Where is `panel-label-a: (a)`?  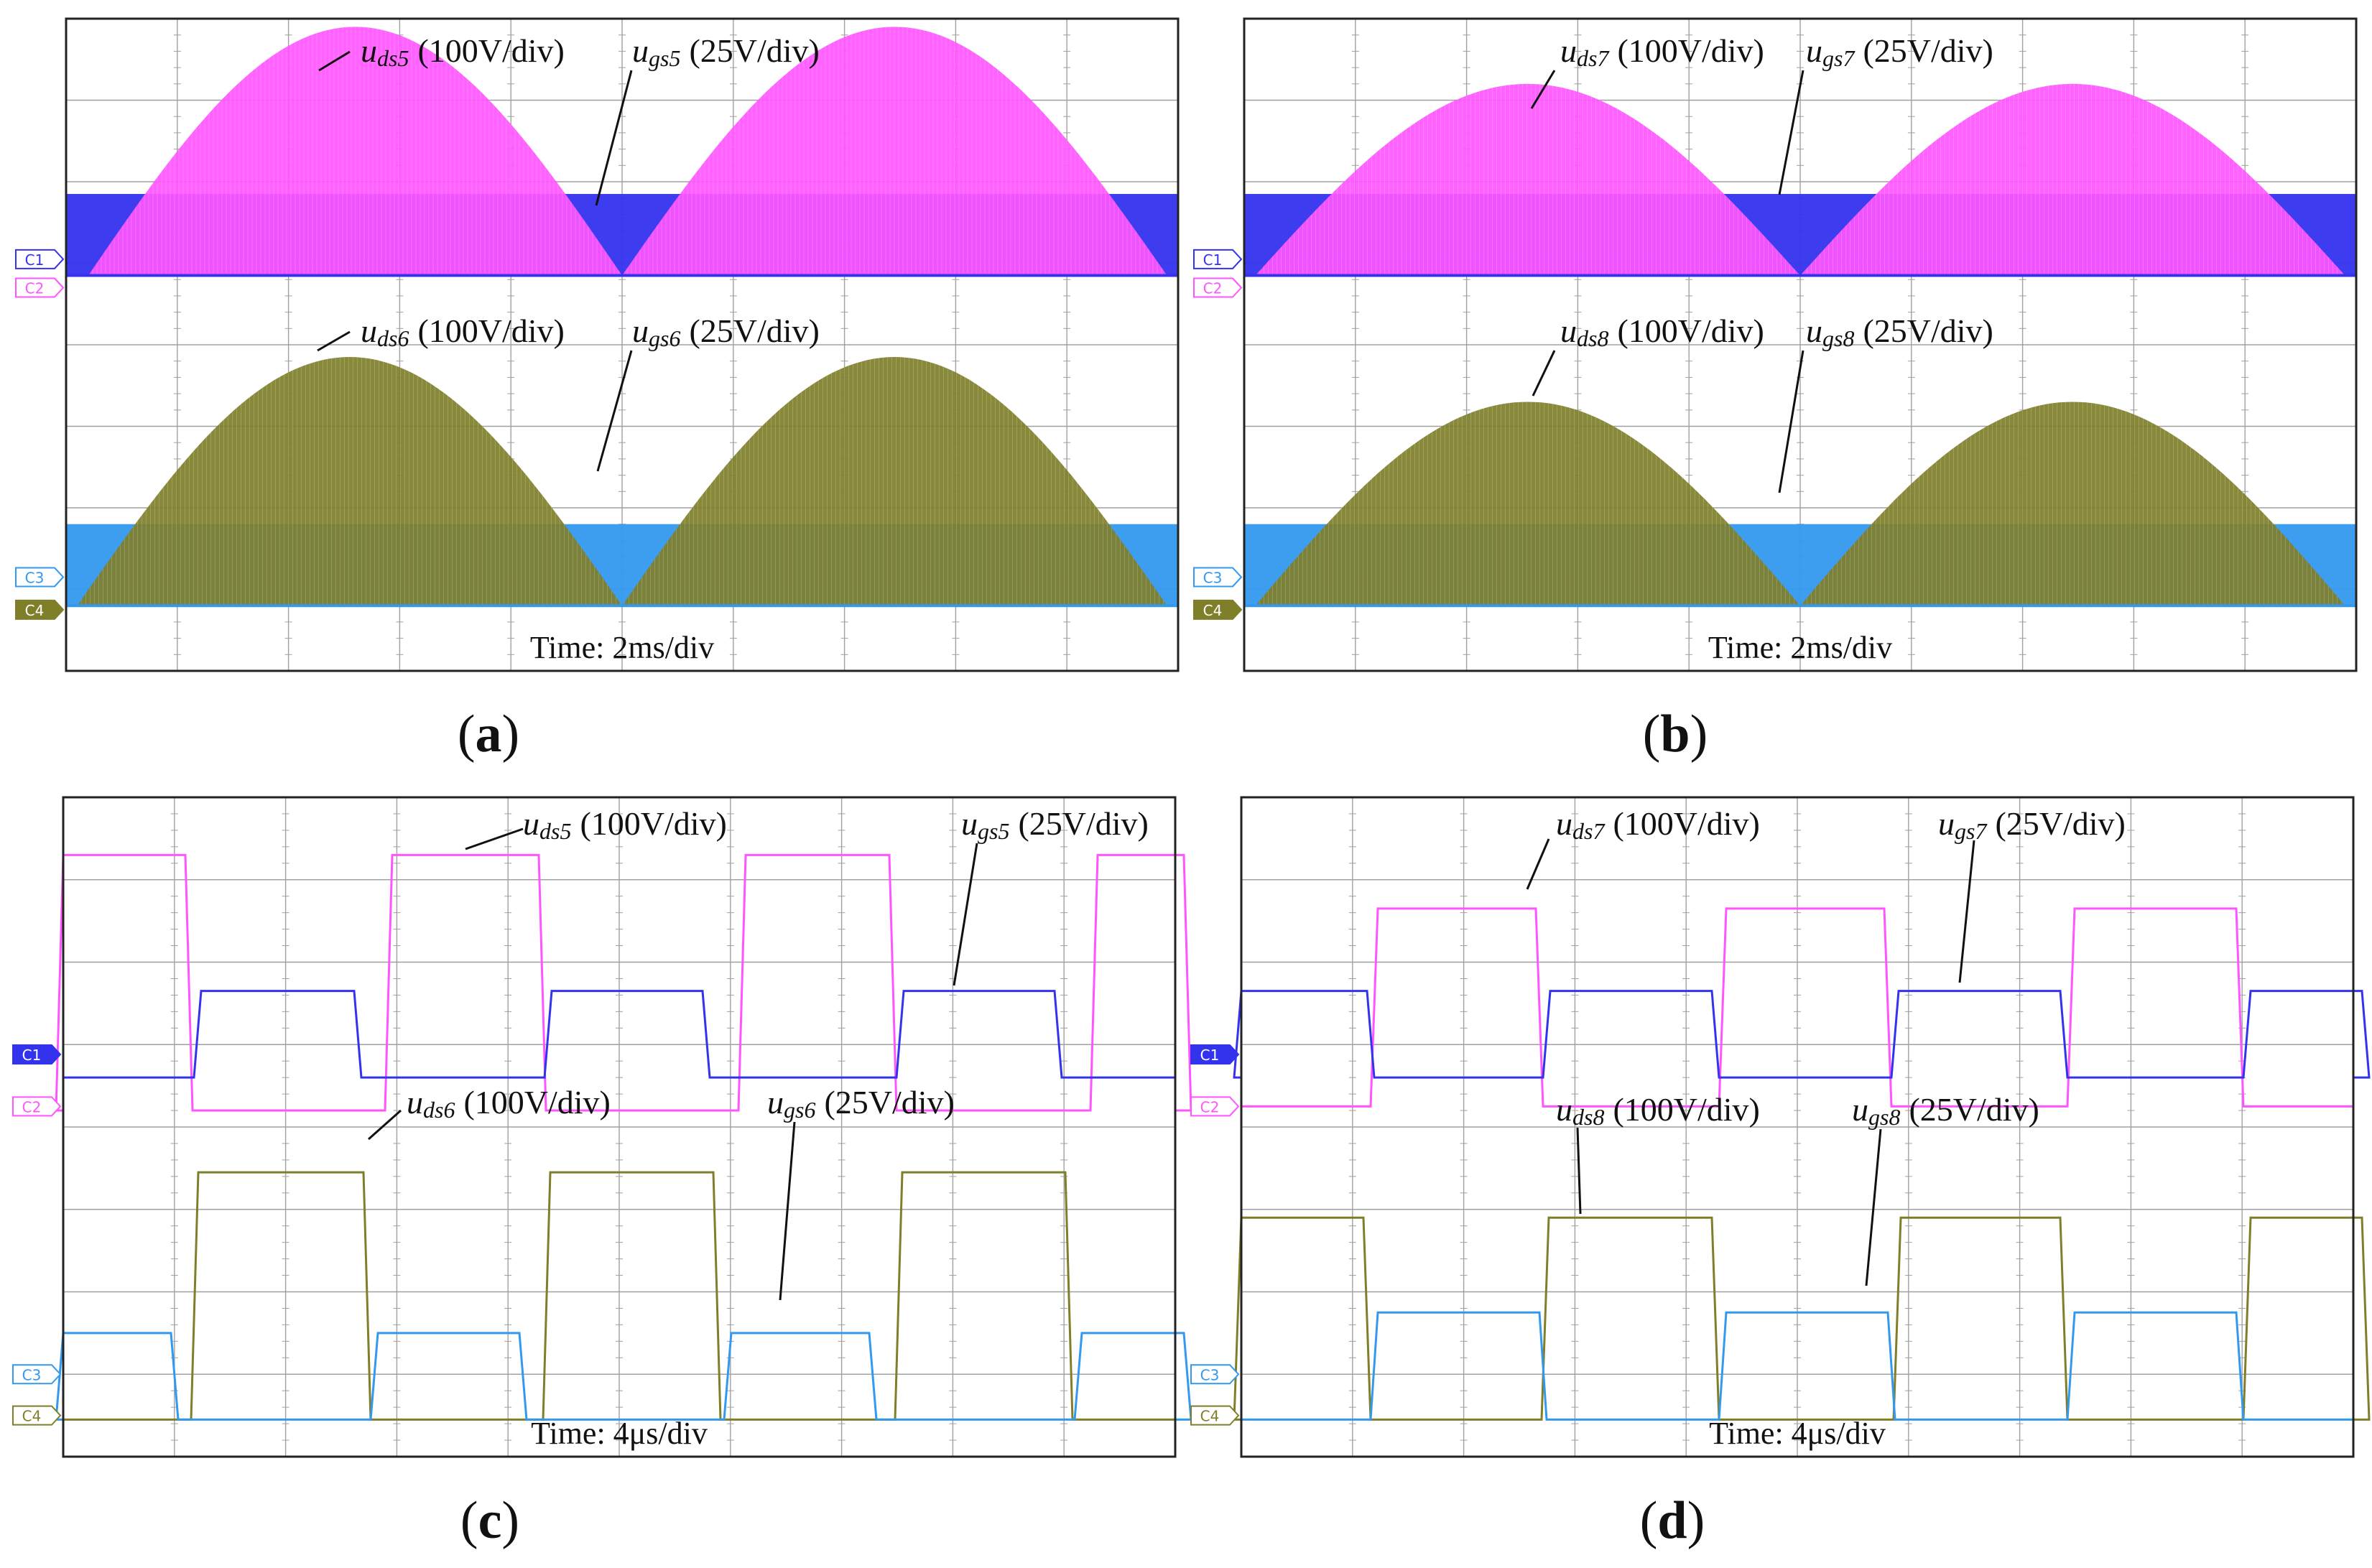
panel-label-a: (a) is located at coordinates (488, 735).